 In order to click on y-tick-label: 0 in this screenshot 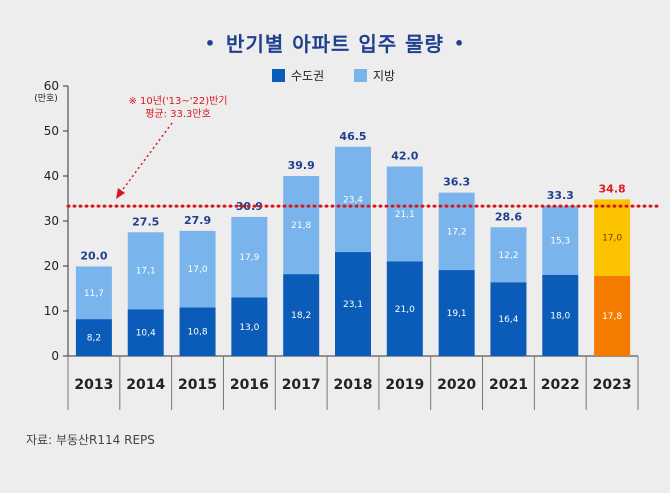, I will do `click(55, 356)`.